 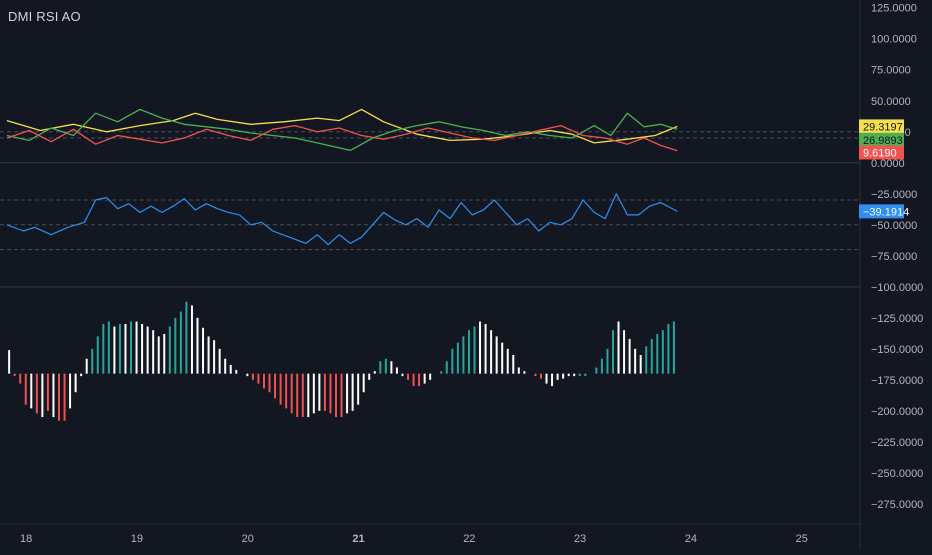 What do you see at coordinates (469, 539) in the screenshot?
I see `x-tick-label: 22` at bounding box center [469, 539].